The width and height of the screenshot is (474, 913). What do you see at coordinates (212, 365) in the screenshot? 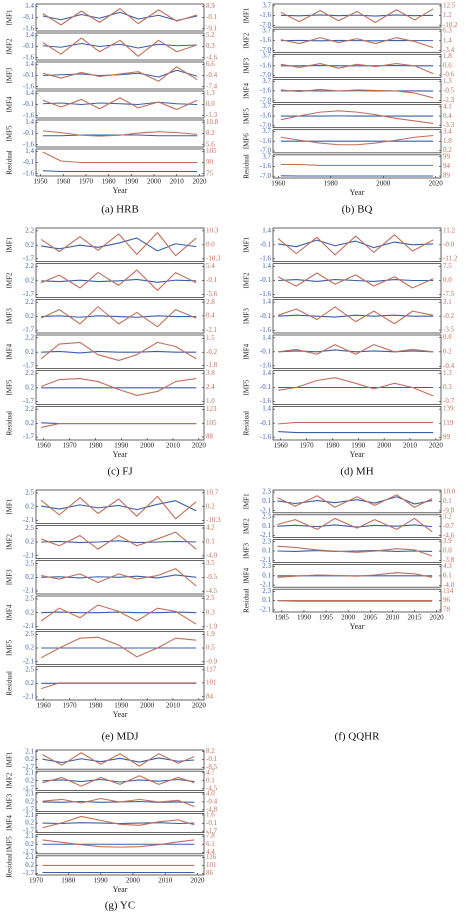
I see `y2-tick-label: -1.8` at bounding box center [212, 365].